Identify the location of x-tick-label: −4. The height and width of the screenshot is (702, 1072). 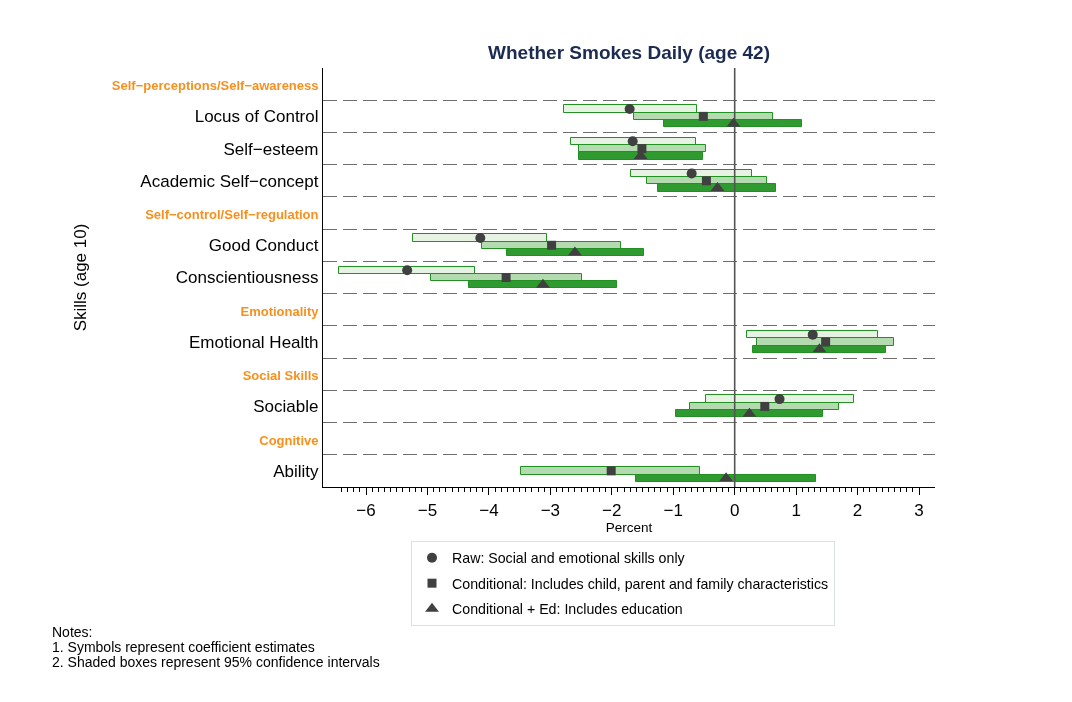
(489, 510).